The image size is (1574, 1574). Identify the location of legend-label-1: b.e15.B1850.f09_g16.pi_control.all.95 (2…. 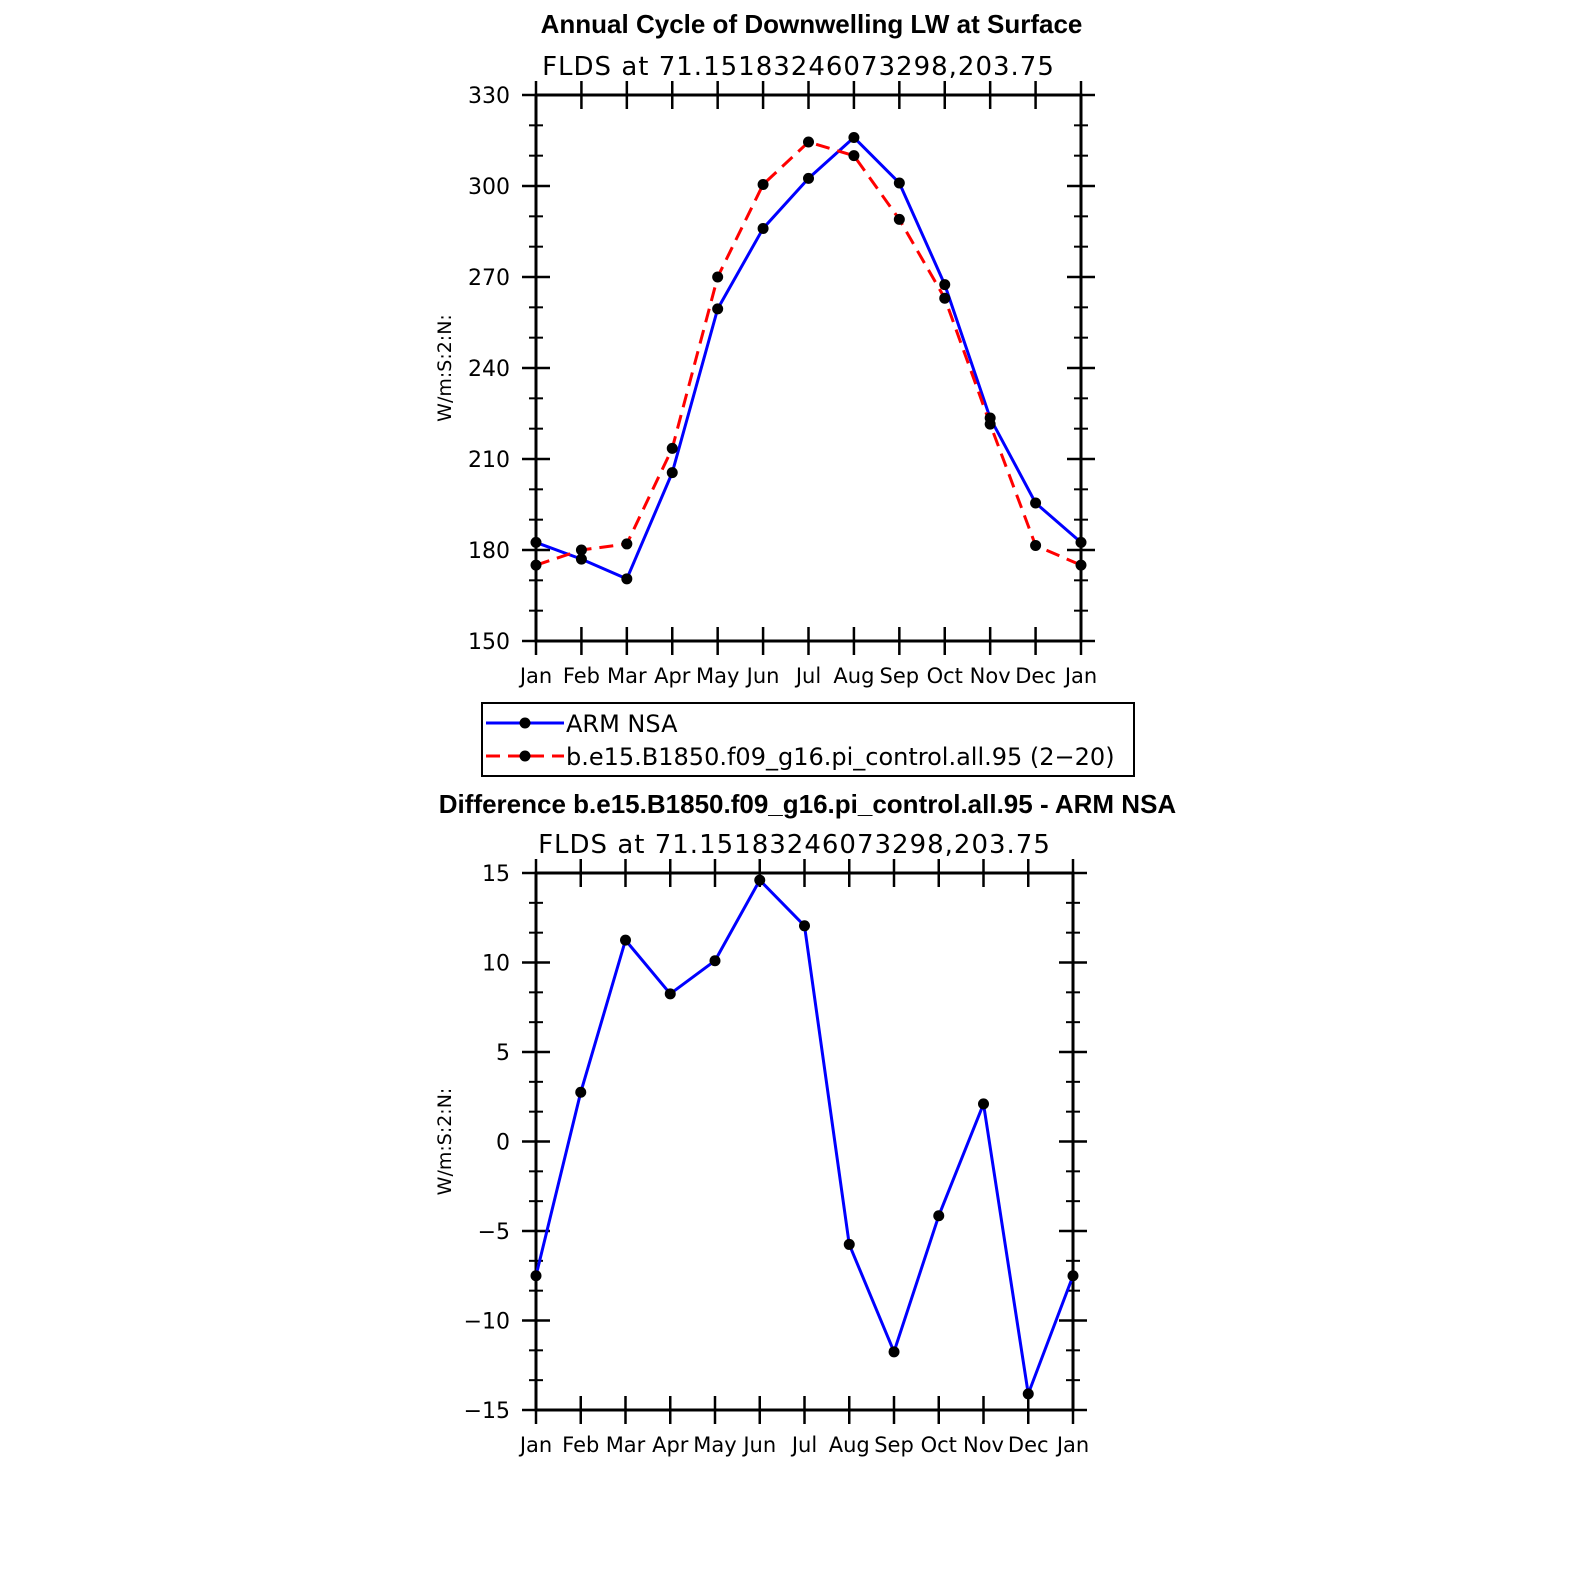
(840, 757).